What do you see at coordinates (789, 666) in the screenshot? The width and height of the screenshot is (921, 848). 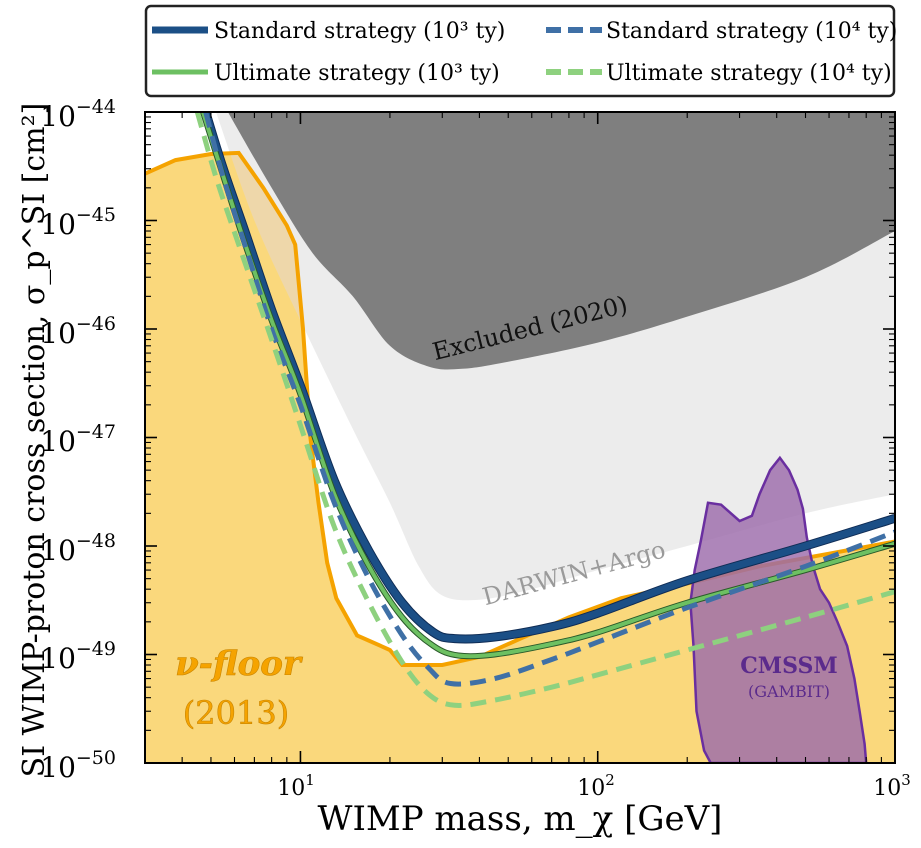 I see `cmssm-label: CMSSM` at bounding box center [789, 666].